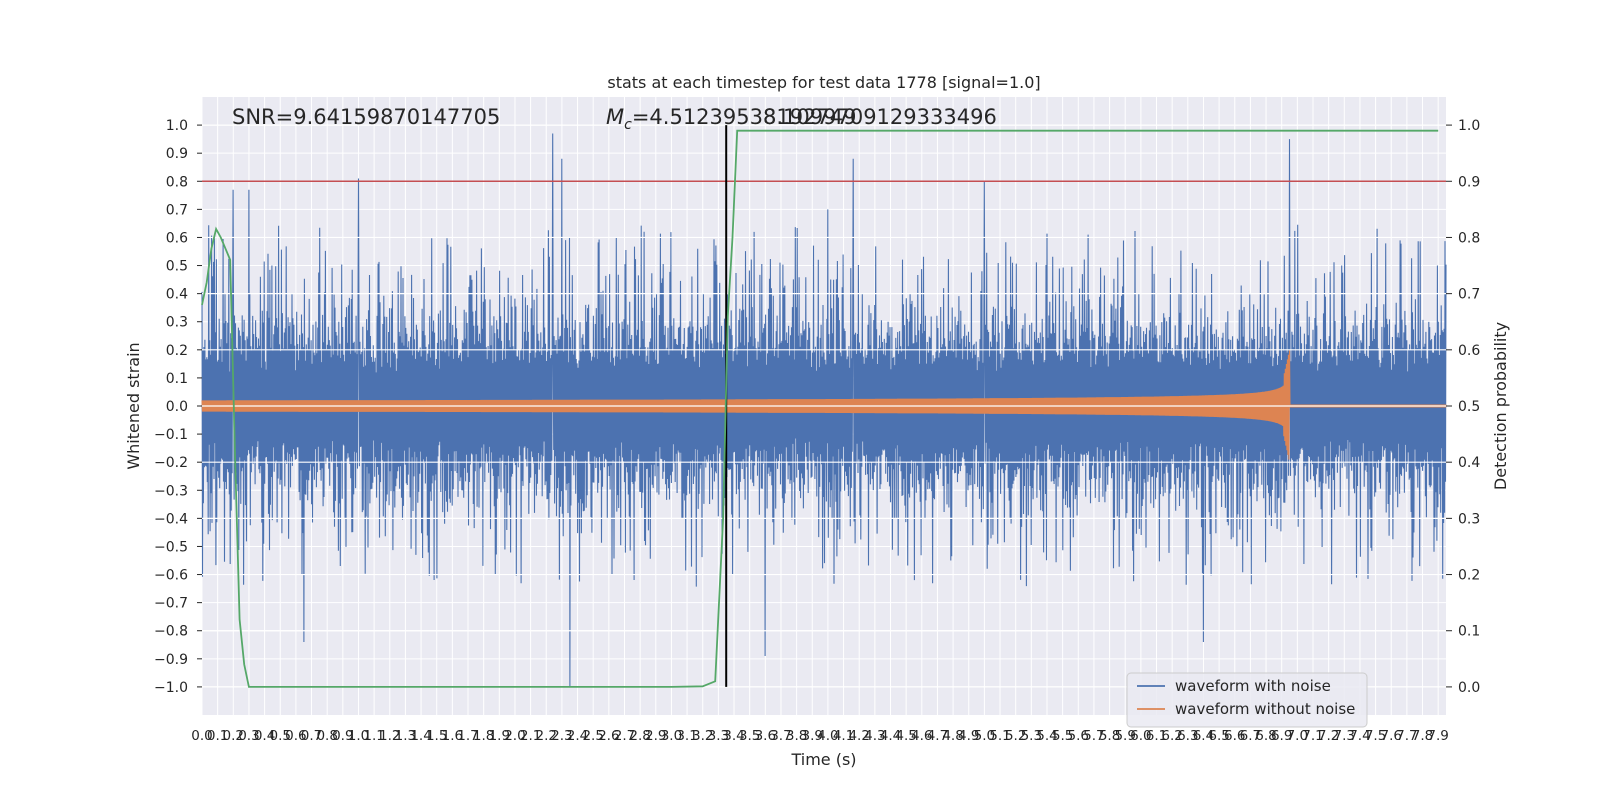  I want to click on mc-subscript: c, so click(628, 125).